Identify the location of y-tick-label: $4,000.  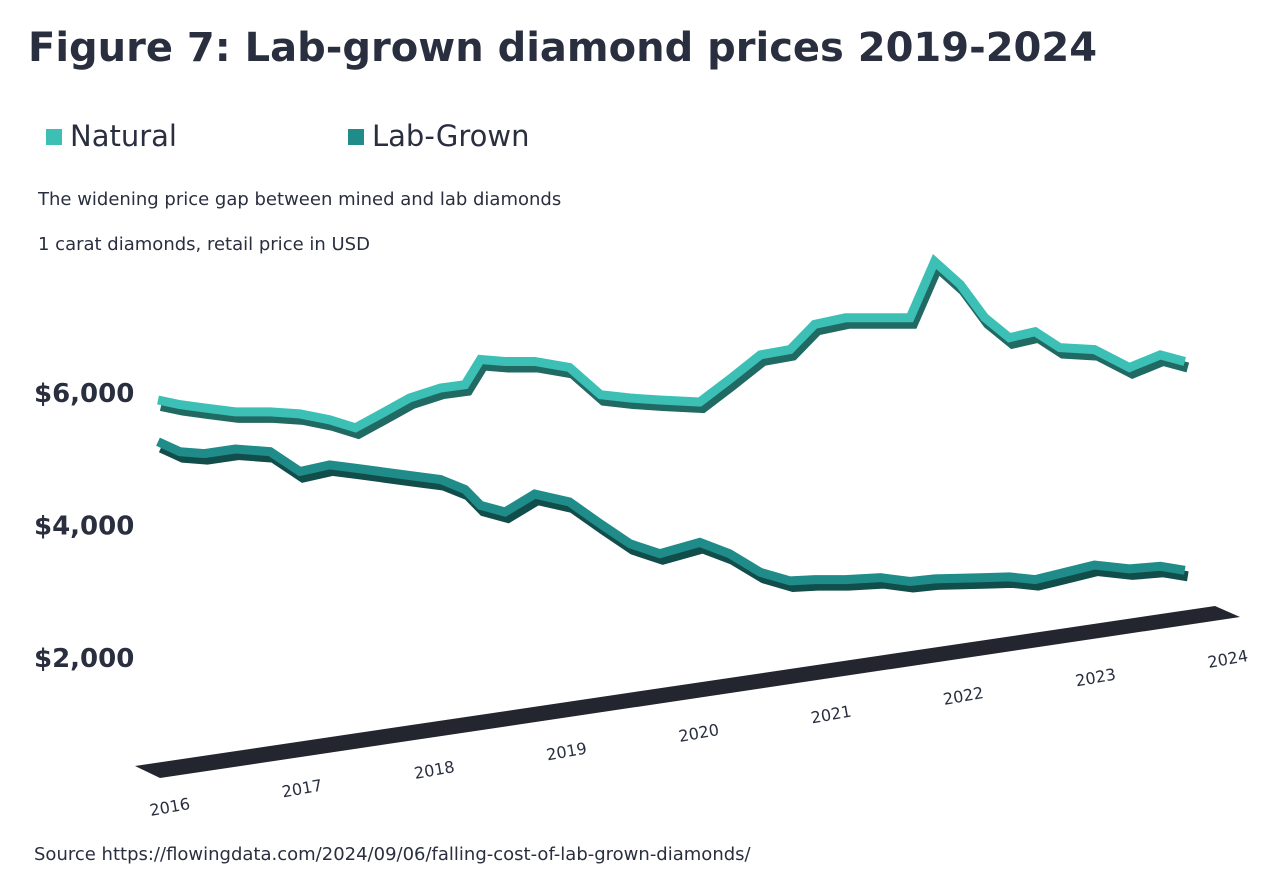
(84, 527).